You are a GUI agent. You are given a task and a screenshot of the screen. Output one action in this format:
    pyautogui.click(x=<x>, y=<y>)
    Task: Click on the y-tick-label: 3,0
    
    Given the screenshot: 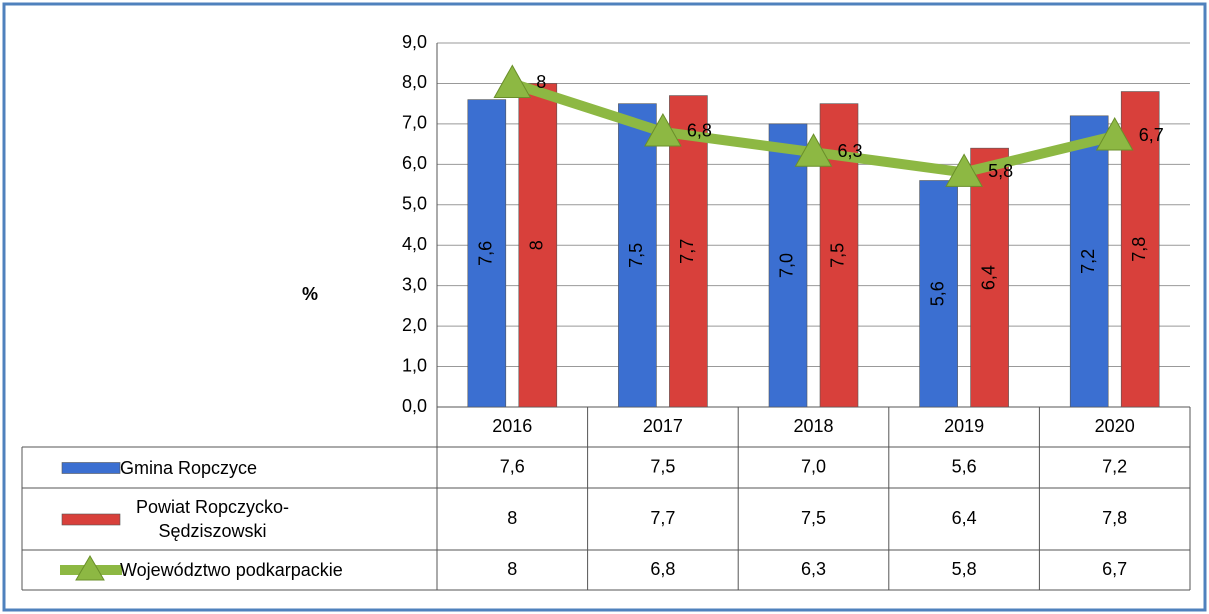 What is the action you would take?
    pyautogui.click(x=414, y=284)
    